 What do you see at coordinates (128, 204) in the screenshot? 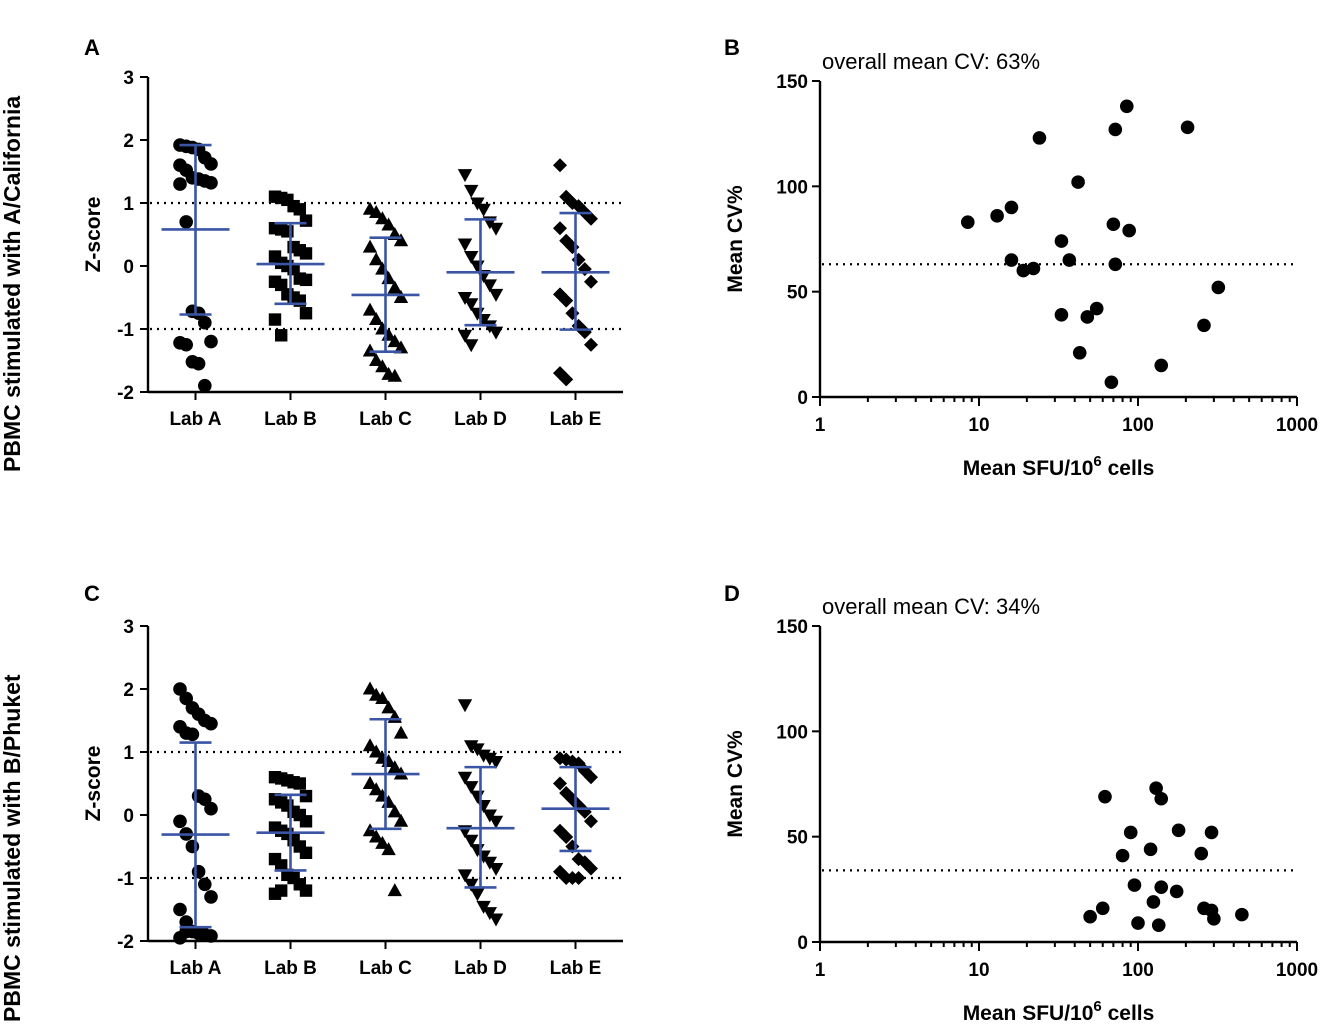
I see `y-tick-label: 1` at bounding box center [128, 204].